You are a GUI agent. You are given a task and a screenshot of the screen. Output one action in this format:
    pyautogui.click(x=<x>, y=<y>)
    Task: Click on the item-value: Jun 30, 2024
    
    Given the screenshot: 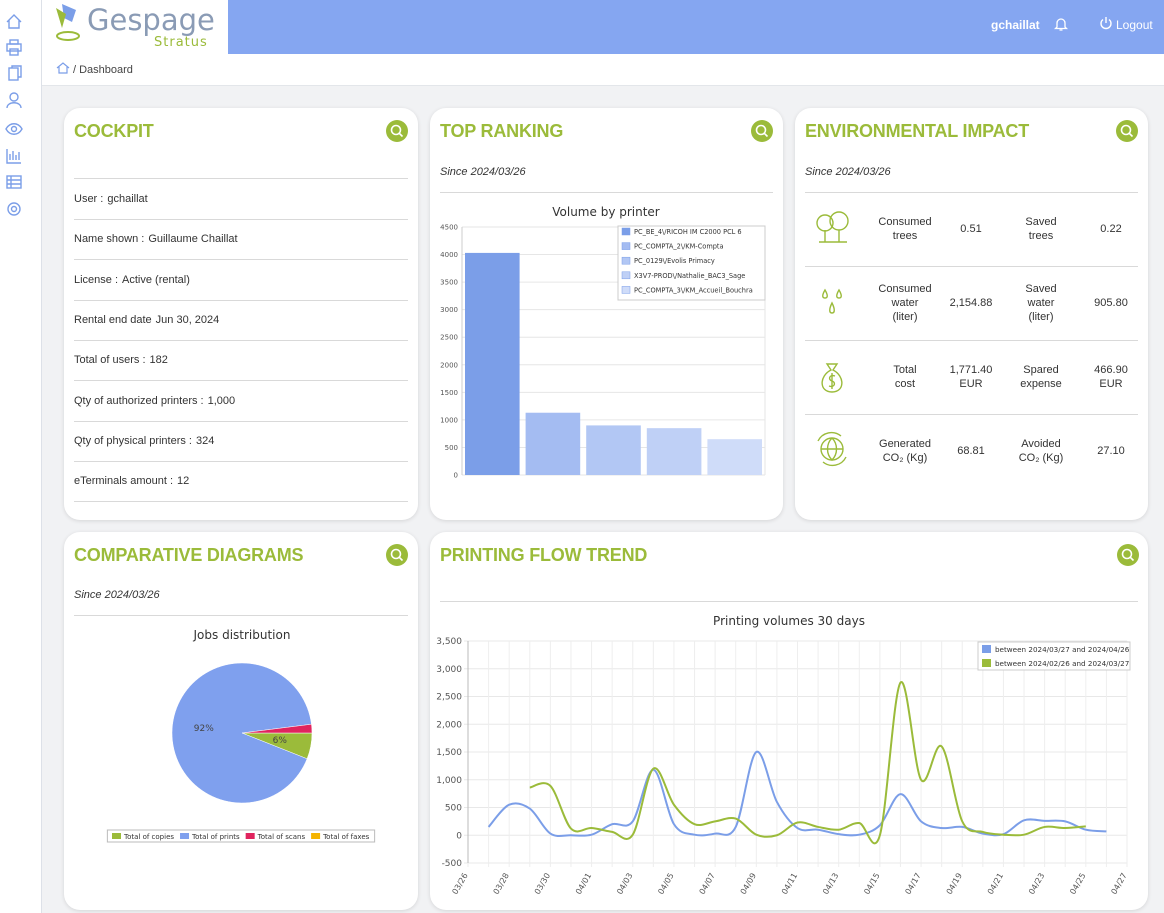 What is the action you would take?
    pyautogui.click(x=187, y=319)
    